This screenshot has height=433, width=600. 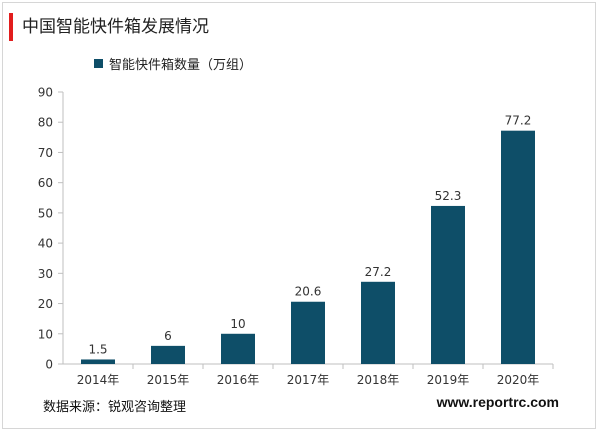 I want to click on y-tick-label: 40, so click(x=45, y=244).